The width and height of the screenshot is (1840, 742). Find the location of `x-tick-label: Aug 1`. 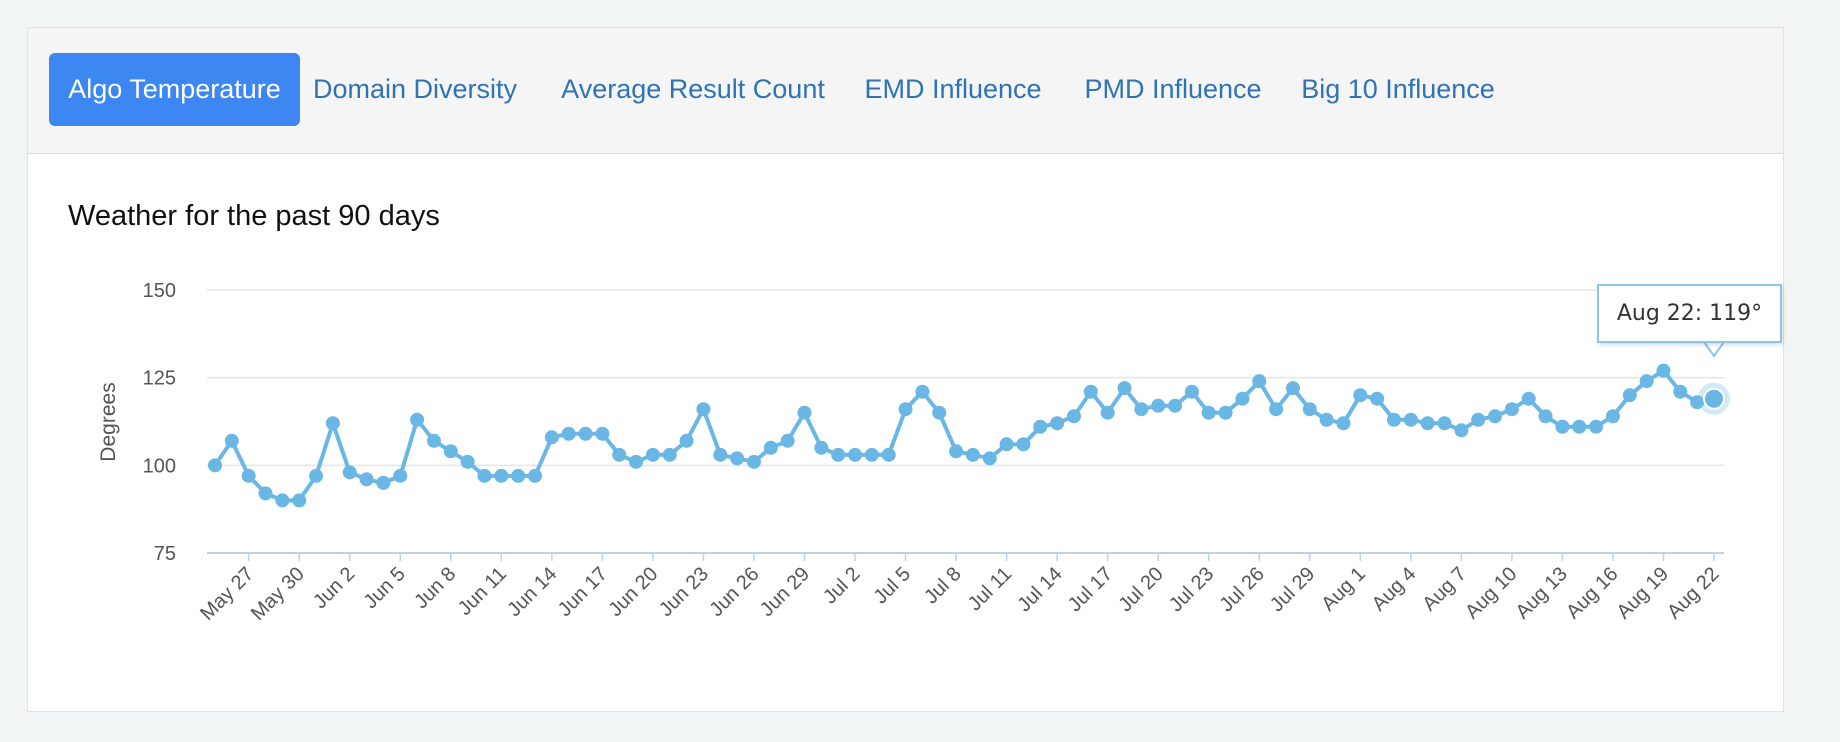

x-tick-label: Aug 1 is located at coordinates (1343, 589).